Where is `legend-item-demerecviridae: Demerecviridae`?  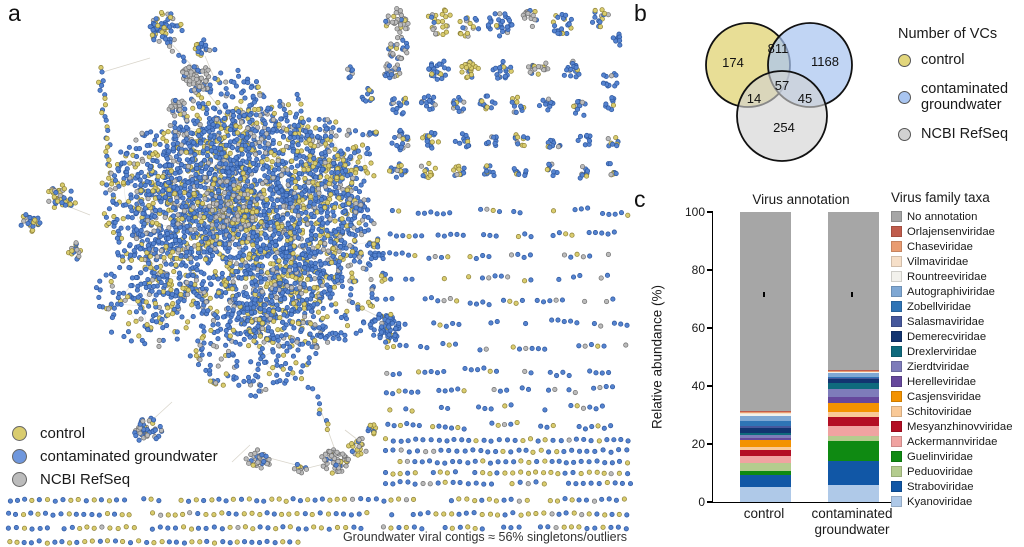
legend-item-demerecviridae: Demerecviridae is located at coordinates (957, 336).